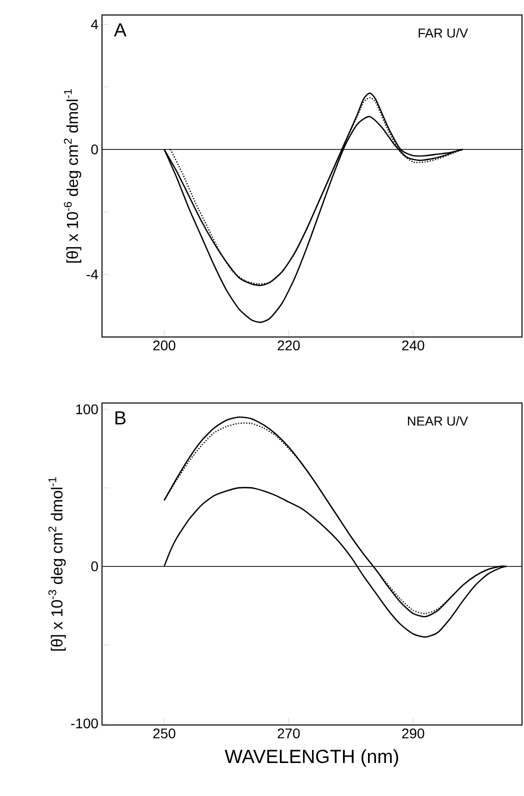 This screenshot has height=796, width=524. I want to click on y-axis-title: [θ] x 10$^{-6}$ deg cm$^{2}$ dmol$^{-1}$, so click(73, 176).